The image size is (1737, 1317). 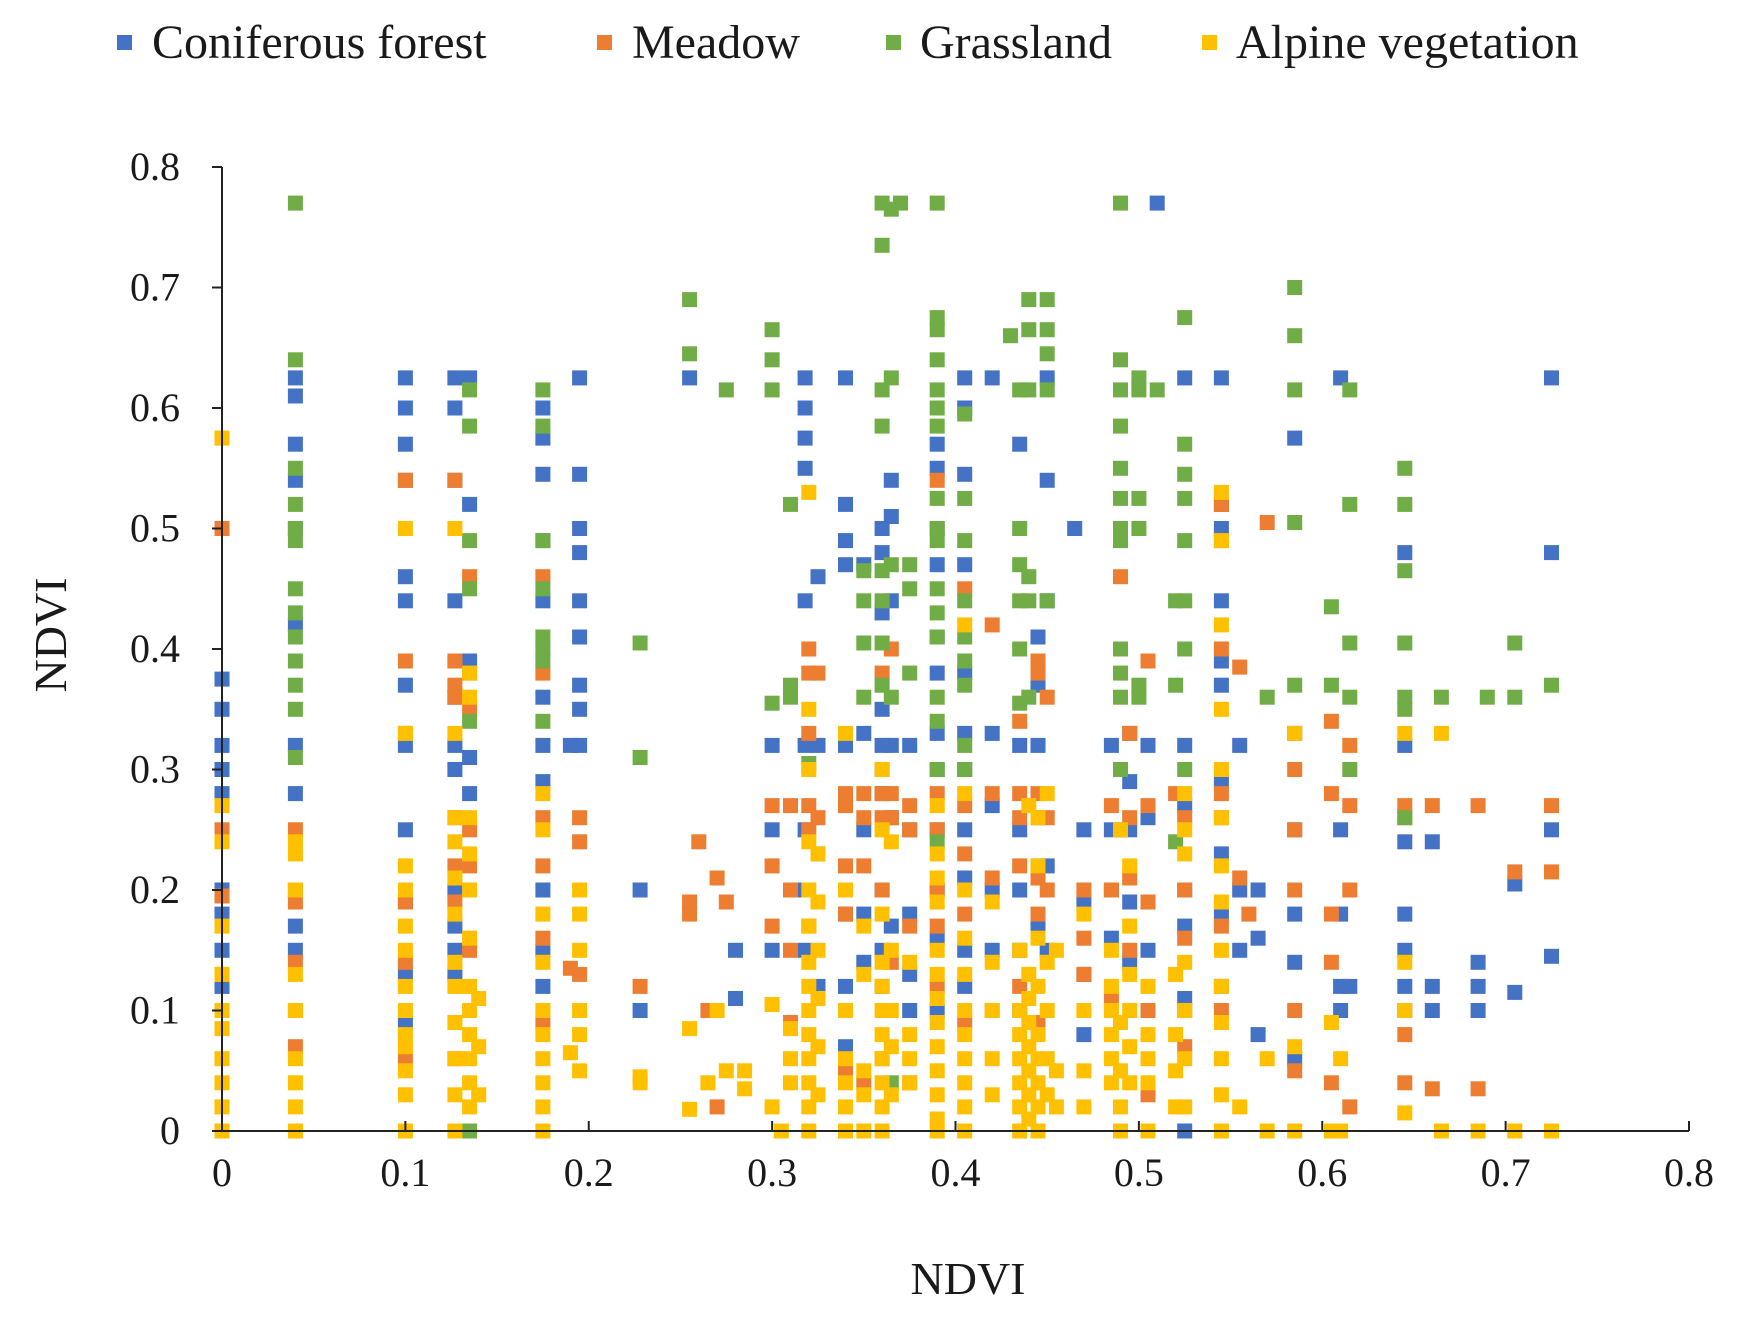 What do you see at coordinates (1016, 42) in the screenshot?
I see `legend-label-grassland: Grassland` at bounding box center [1016, 42].